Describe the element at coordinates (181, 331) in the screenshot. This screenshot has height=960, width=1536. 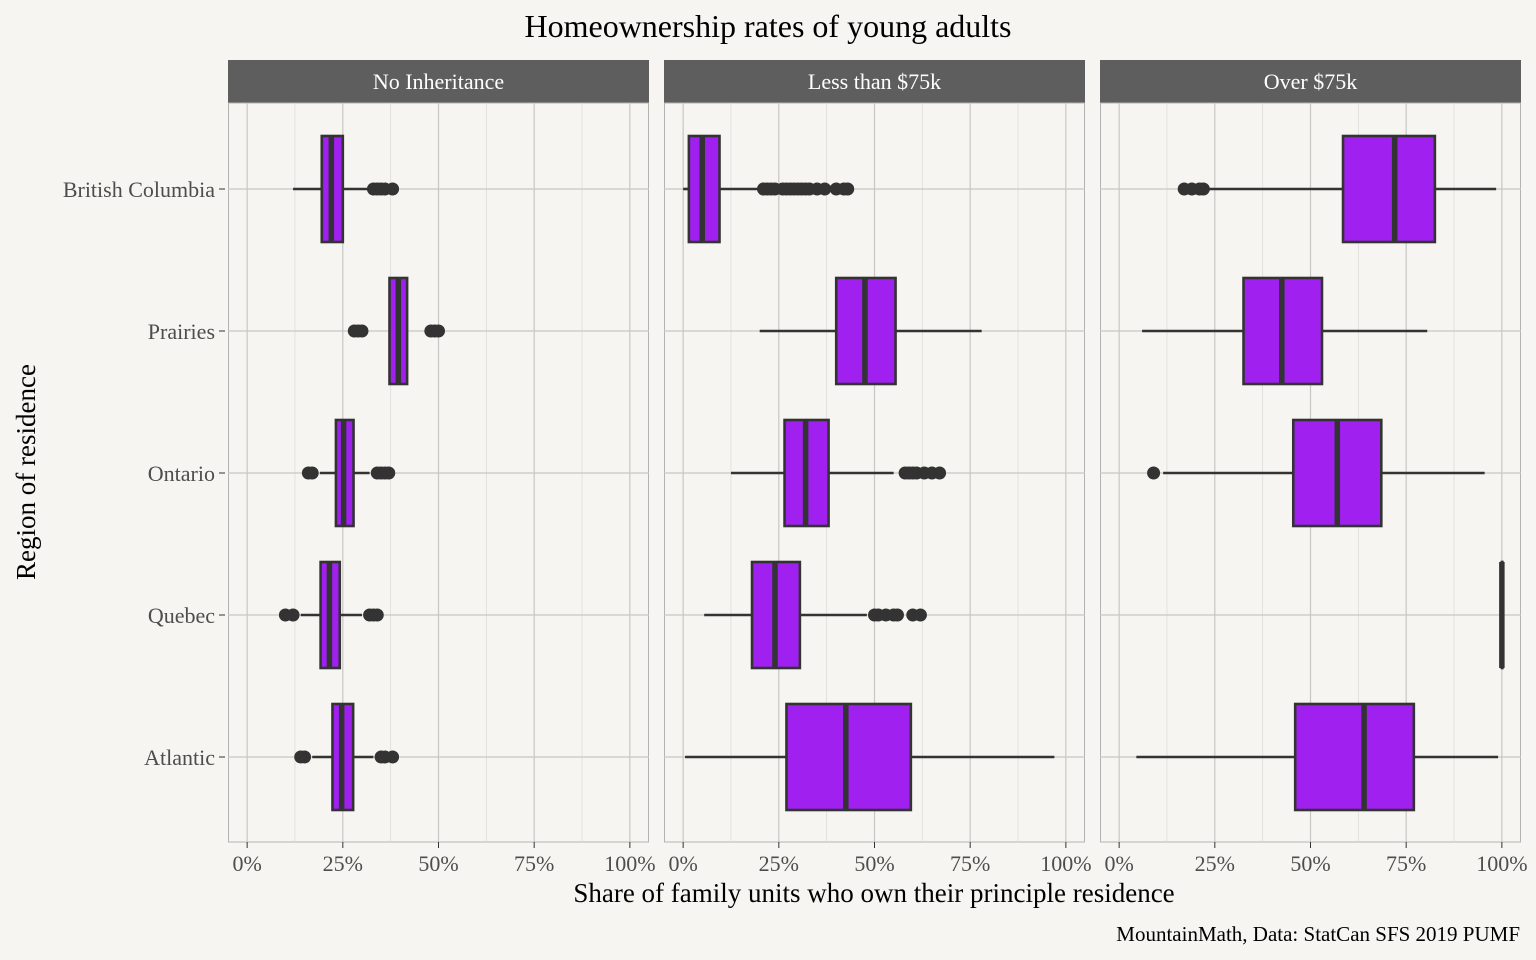
I see `y-tick-label: Prairies` at that location.